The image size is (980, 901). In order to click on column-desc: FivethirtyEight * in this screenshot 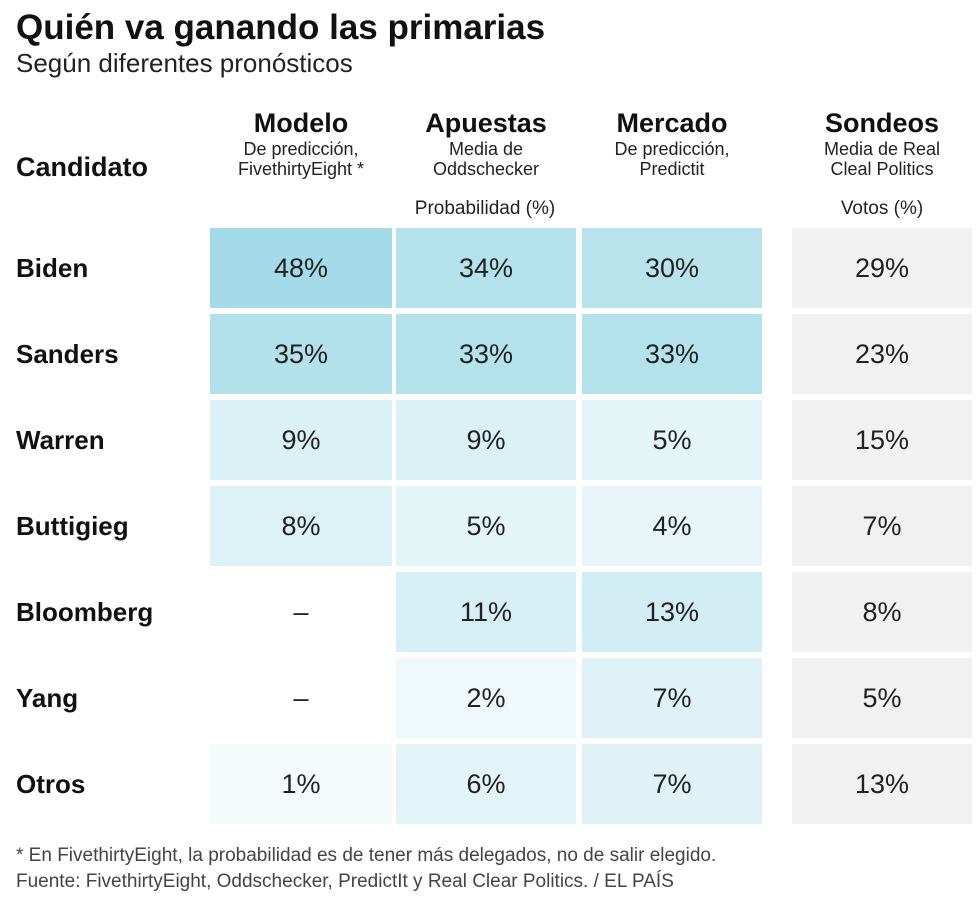, I will do `click(301, 169)`.